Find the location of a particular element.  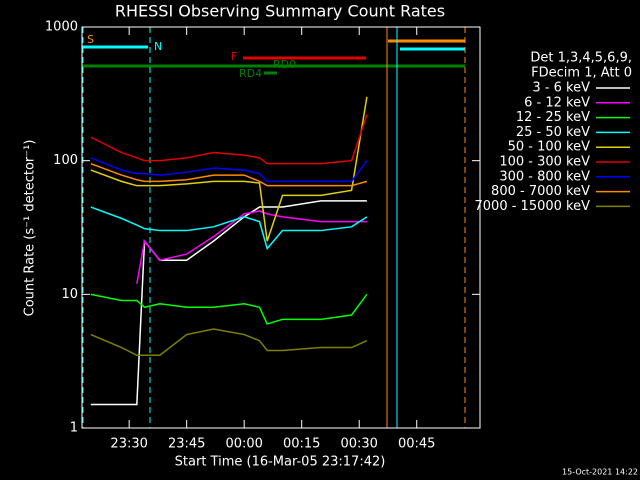

y-tick-label: 1000 is located at coordinates (61, 27).